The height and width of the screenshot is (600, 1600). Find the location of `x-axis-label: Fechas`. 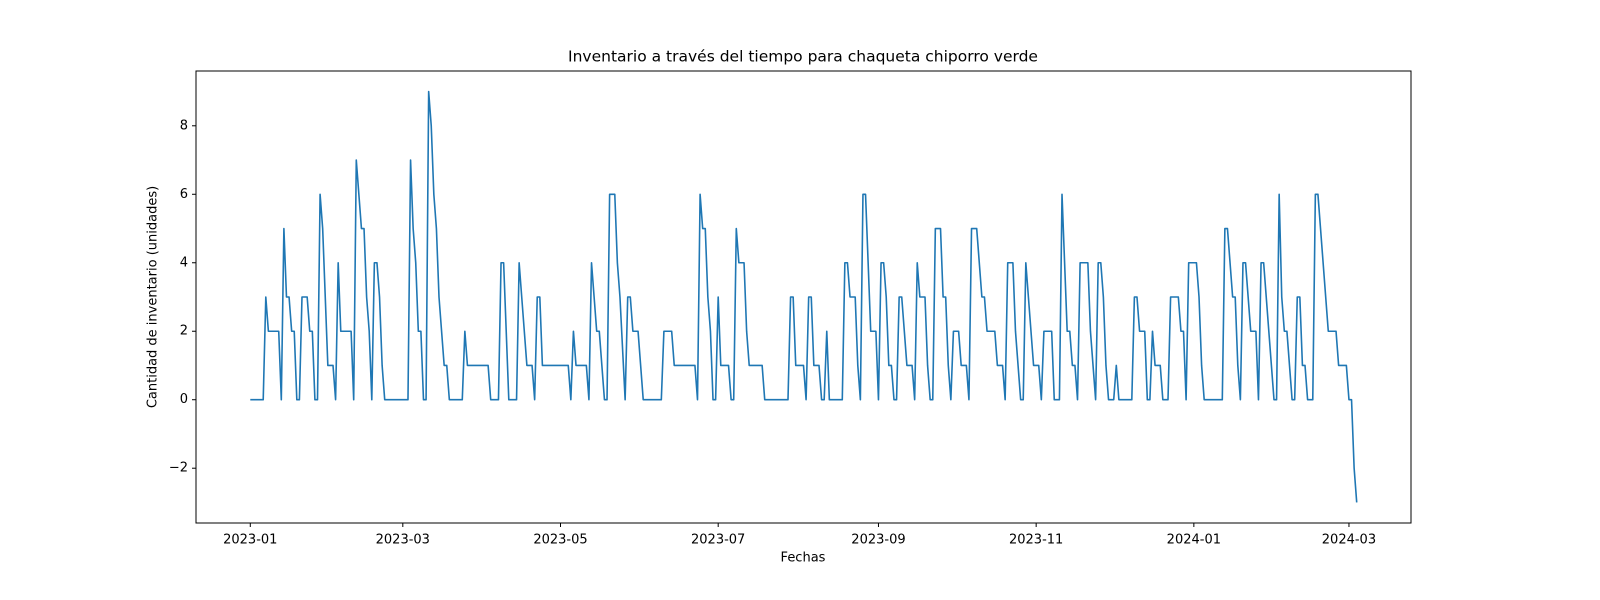

x-axis-label: Fechas is located at coordinates (803, 558).